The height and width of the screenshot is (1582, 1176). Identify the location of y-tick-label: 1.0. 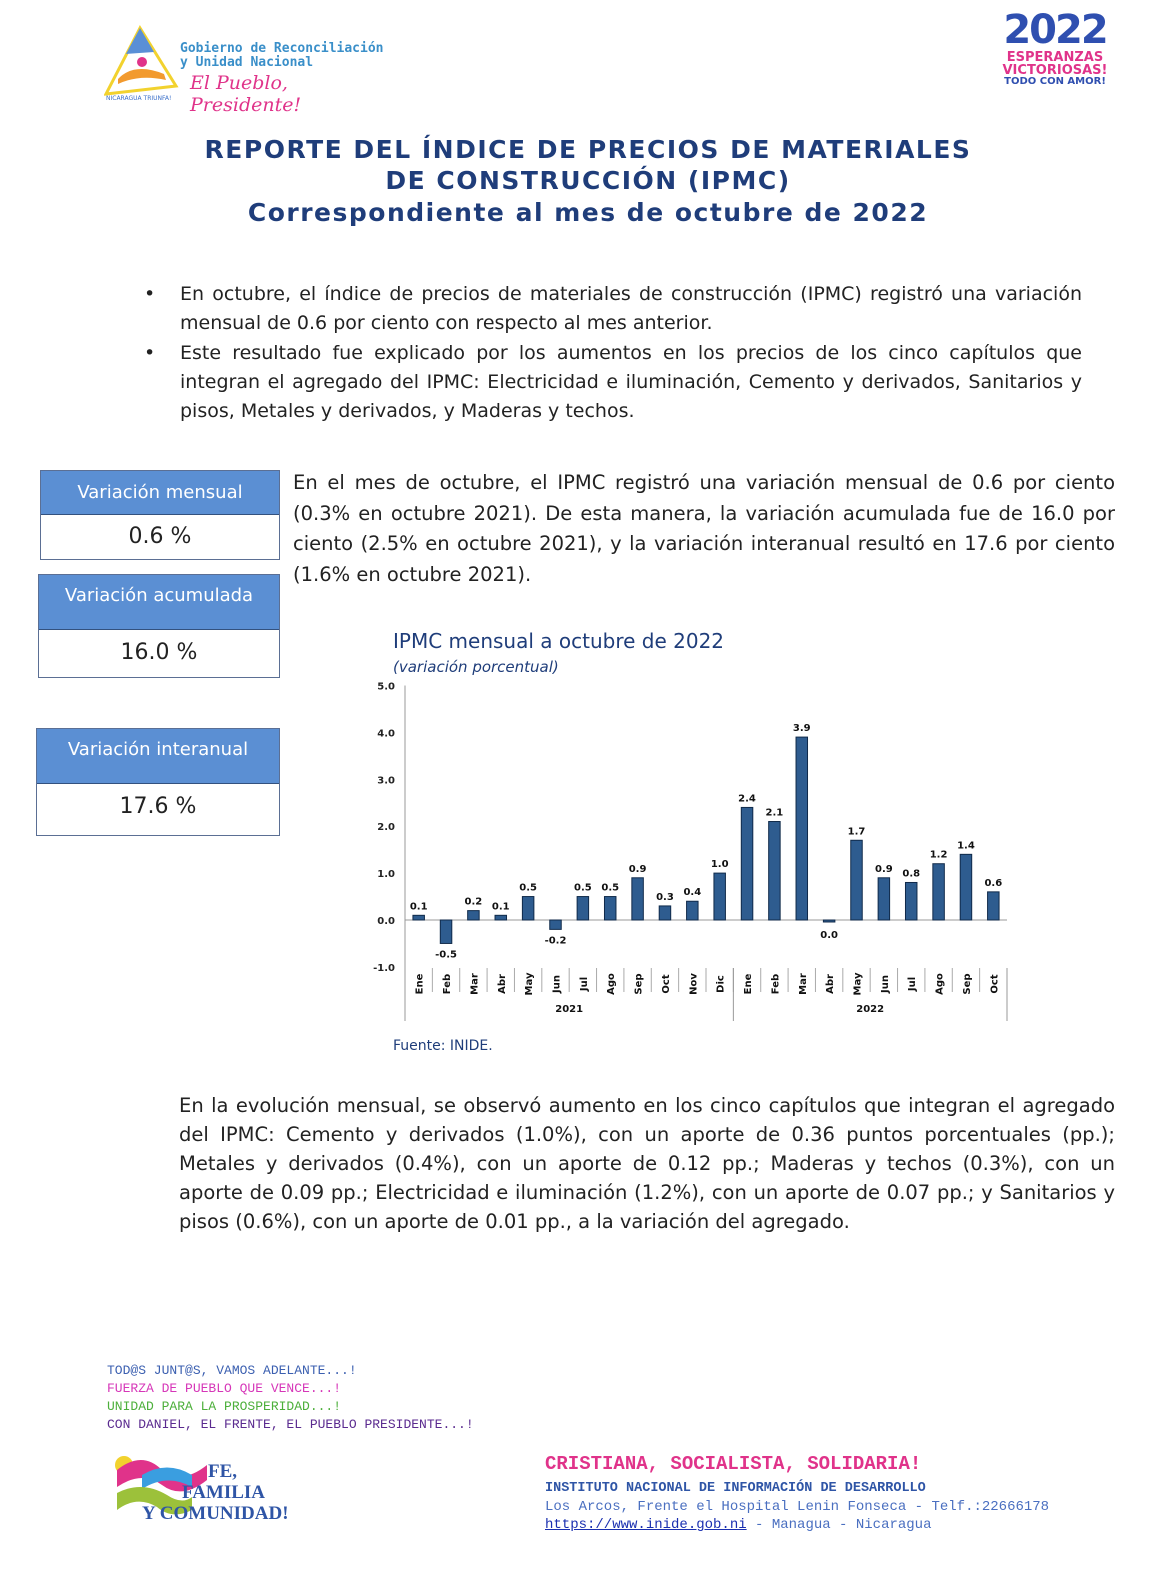
(386, 874).